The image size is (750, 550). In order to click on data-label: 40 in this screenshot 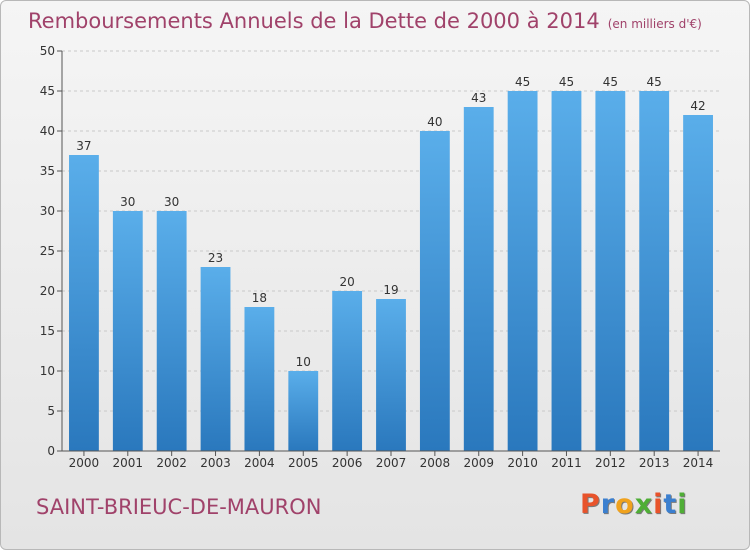, I will do `click(434, 122)`.